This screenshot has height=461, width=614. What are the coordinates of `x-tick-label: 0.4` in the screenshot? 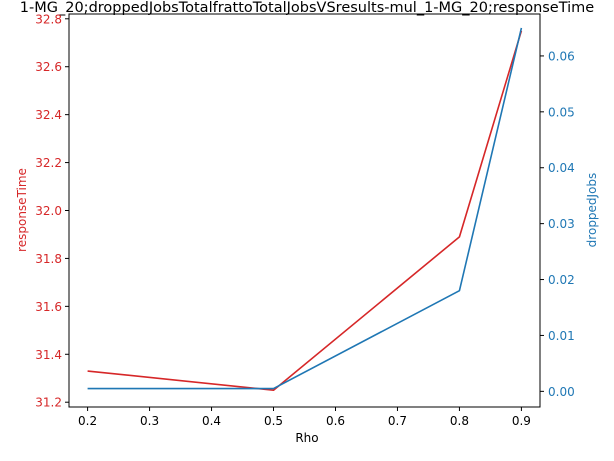 It's located at (211, 421).